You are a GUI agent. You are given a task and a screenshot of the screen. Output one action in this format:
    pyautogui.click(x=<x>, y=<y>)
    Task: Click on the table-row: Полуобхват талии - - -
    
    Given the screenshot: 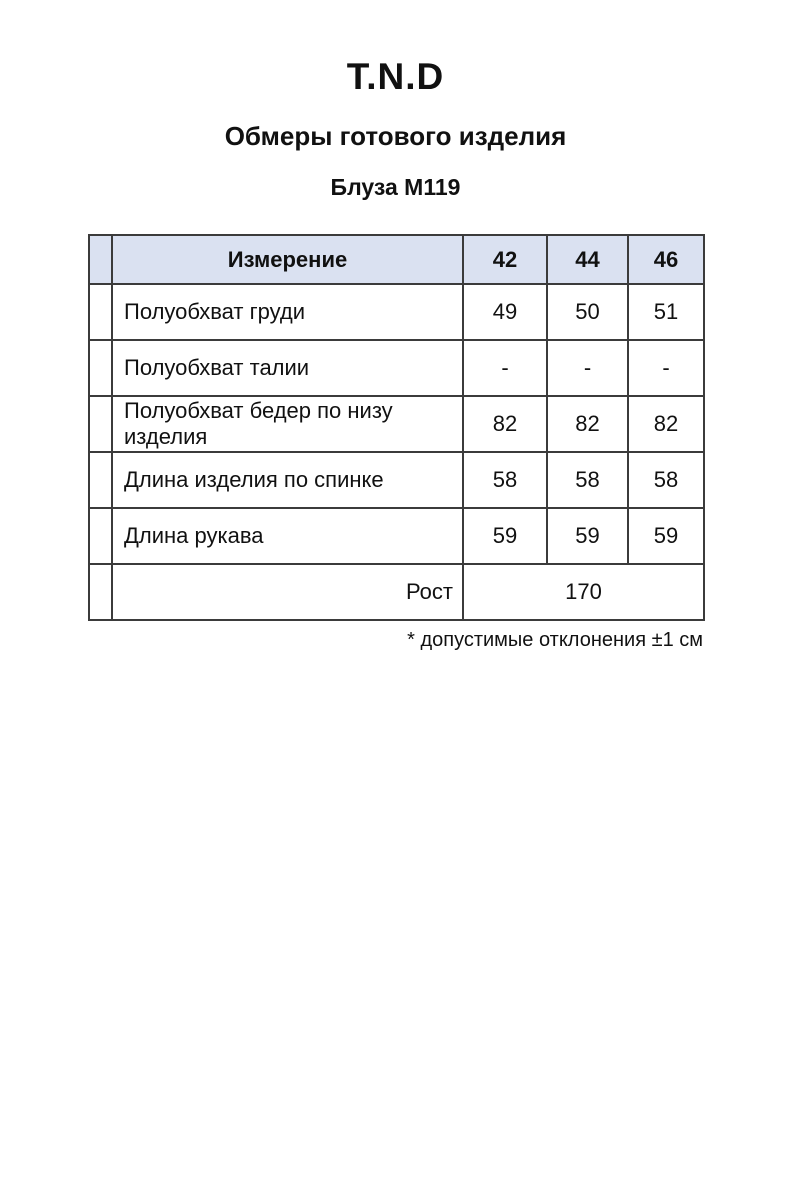 What is the action you would take?
    pyautogui.click(x=396, y=368)
    